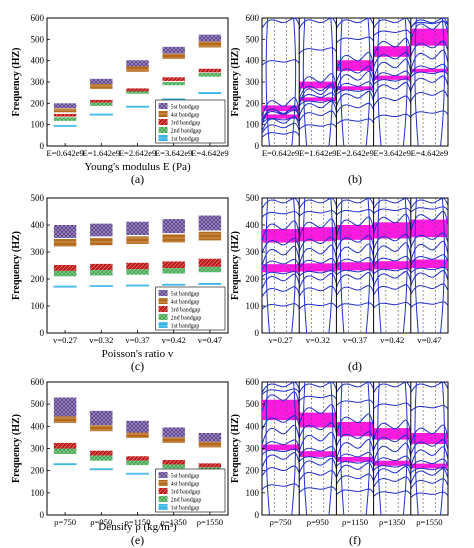 This screenshot has width=474, height=548. What do you see at coordinates (38, 82) in the screenshot?
I see `y-tick-label: 300` at bounding box center [38, 82].